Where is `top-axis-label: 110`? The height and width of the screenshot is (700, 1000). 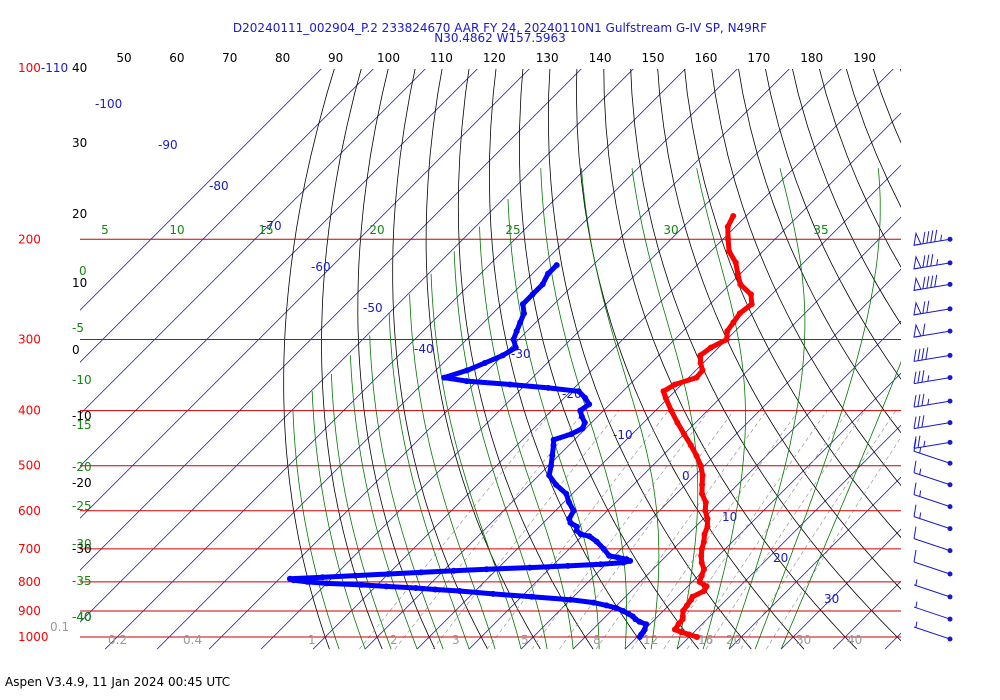 top-axis-label: 110 is located at coordinates (441, 58).